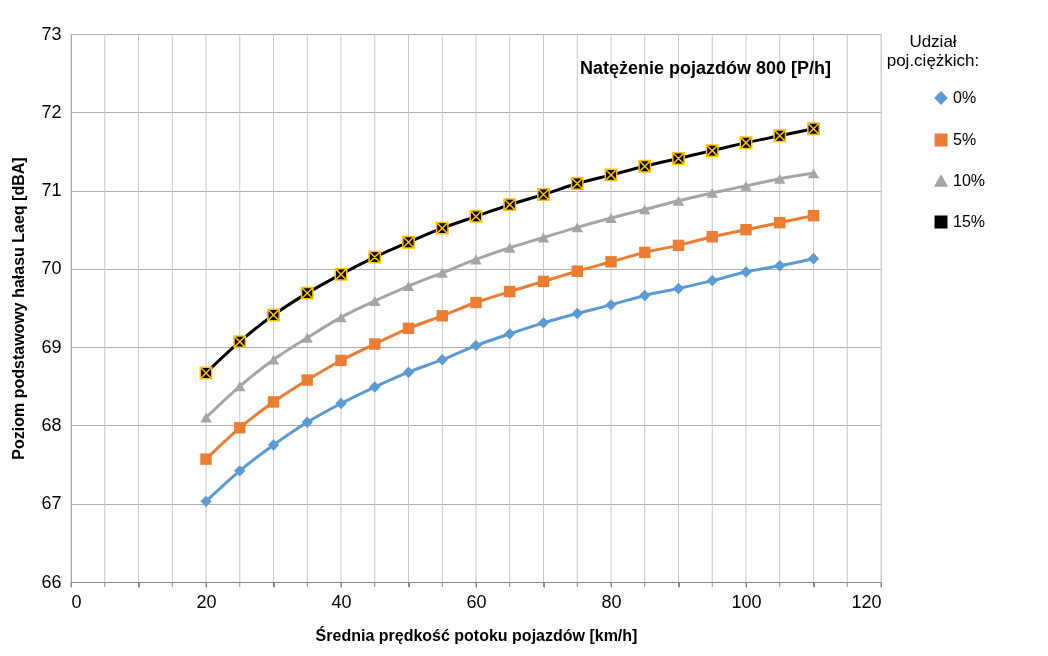 The image size is (1048, 656). Describe the element at coordinates (969, 221) in the screenshot. I see `legend-label: 15%` at that location.